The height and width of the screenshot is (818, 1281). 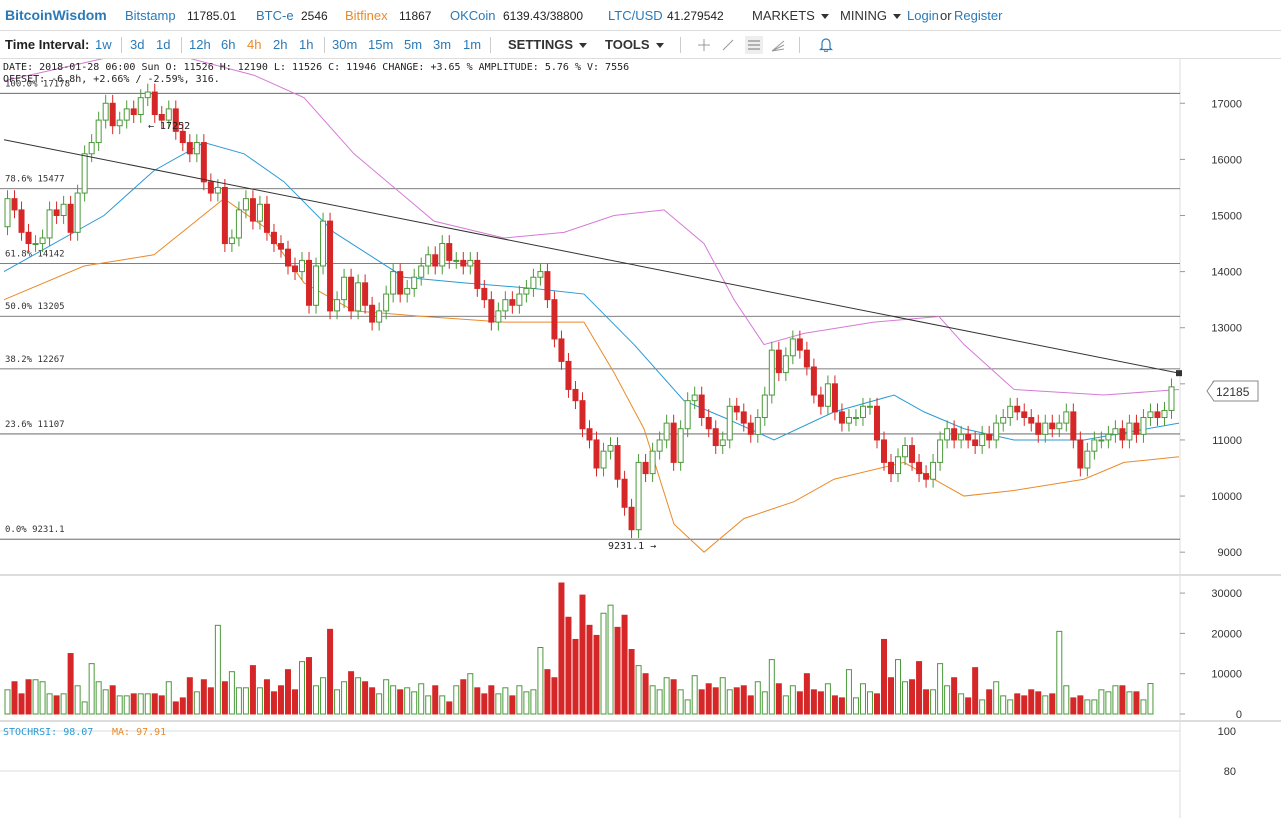 I want to click on exchange-bitstamp: Bitstamp, so click(x=150, y=15).